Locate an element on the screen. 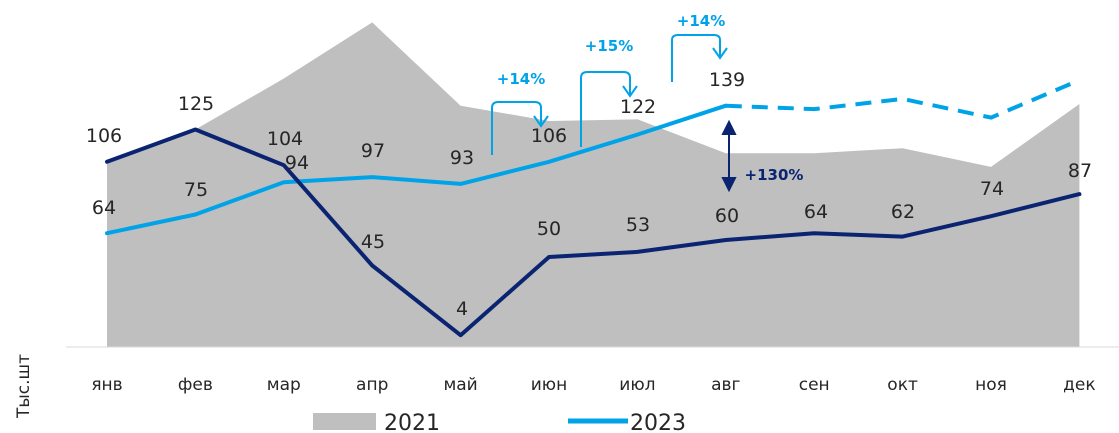  data-label: 122 is located at coordinates (638, 107).